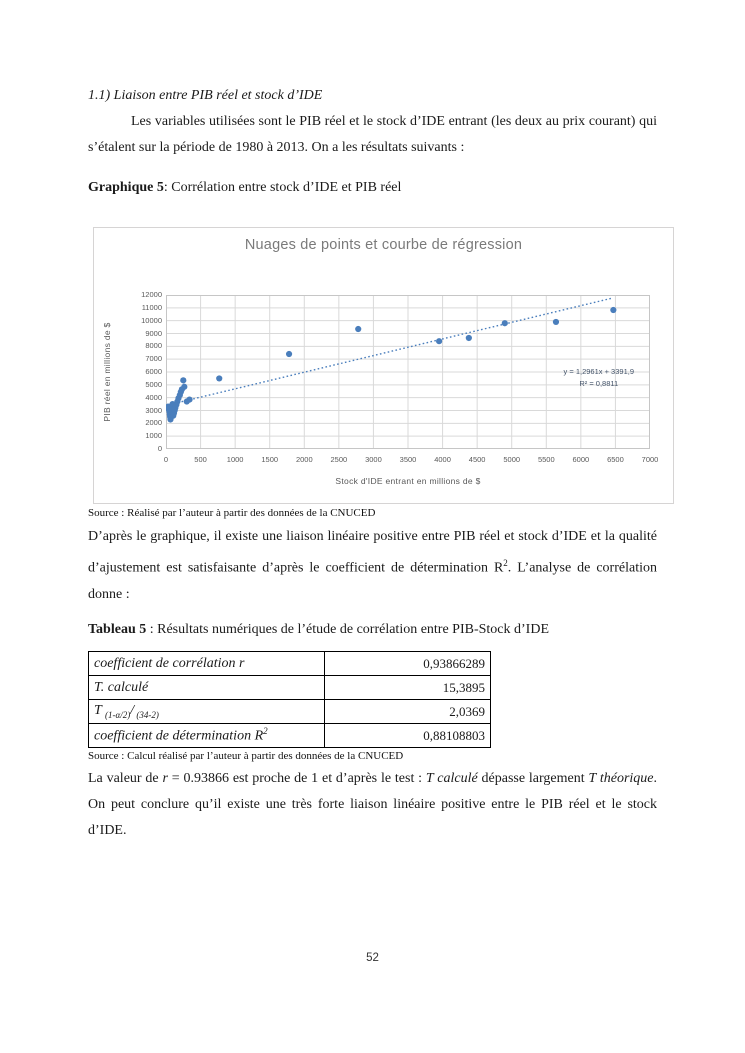 This screenshot has width=745, height=1053. Describe the element at coordinates (615, 459) in the screenshot. I see `x-tick-label: 6500` at that location.